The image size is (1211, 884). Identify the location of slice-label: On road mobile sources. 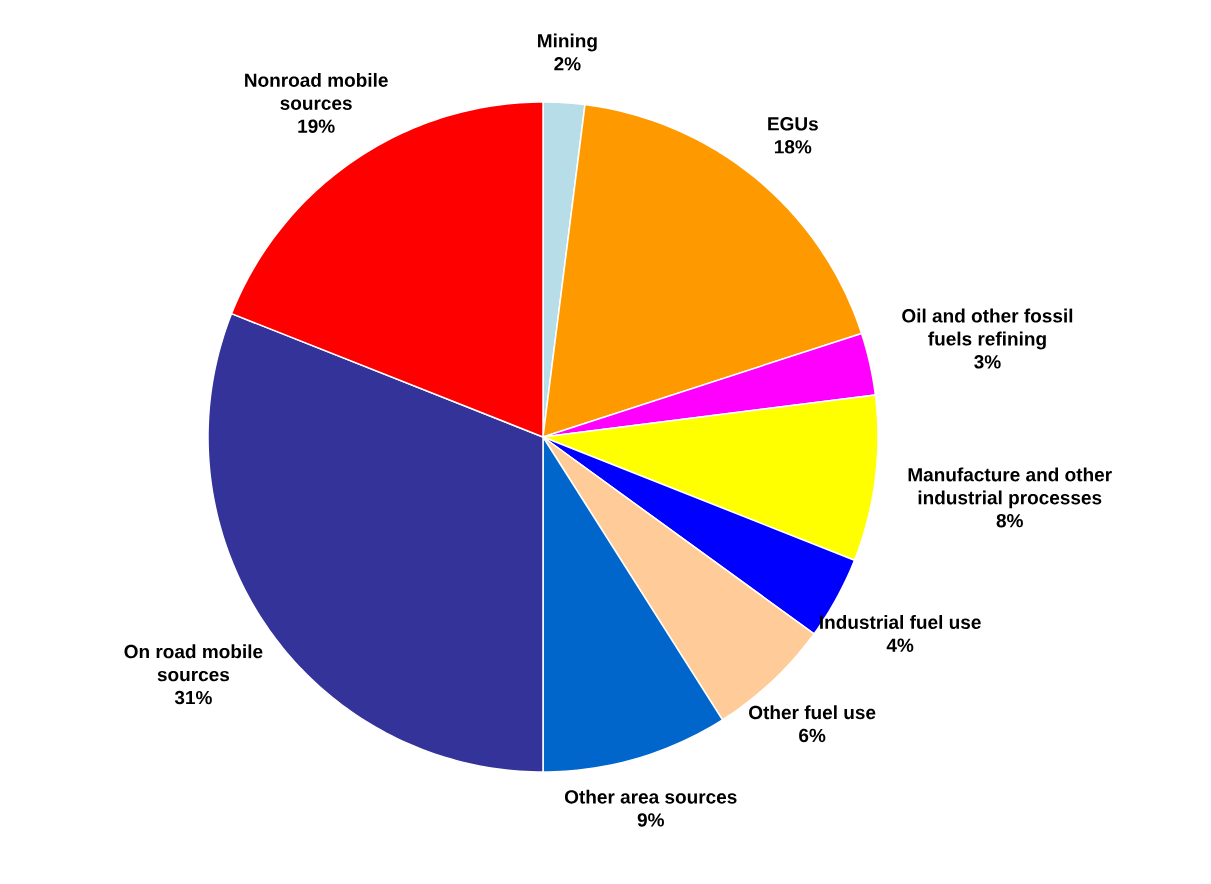
(193, 663).